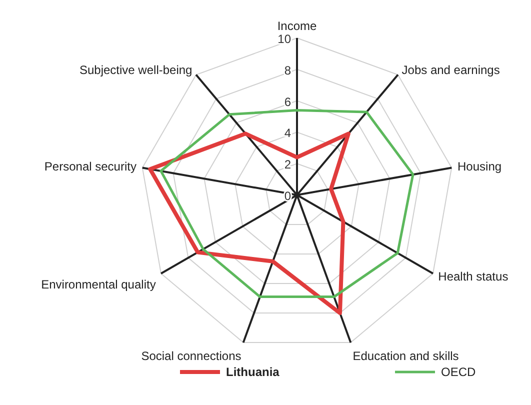  What do you see at coordinates (480, 167) in the screenshot?
I see `spoke-label: Housing` at bounding box center [480, 167].